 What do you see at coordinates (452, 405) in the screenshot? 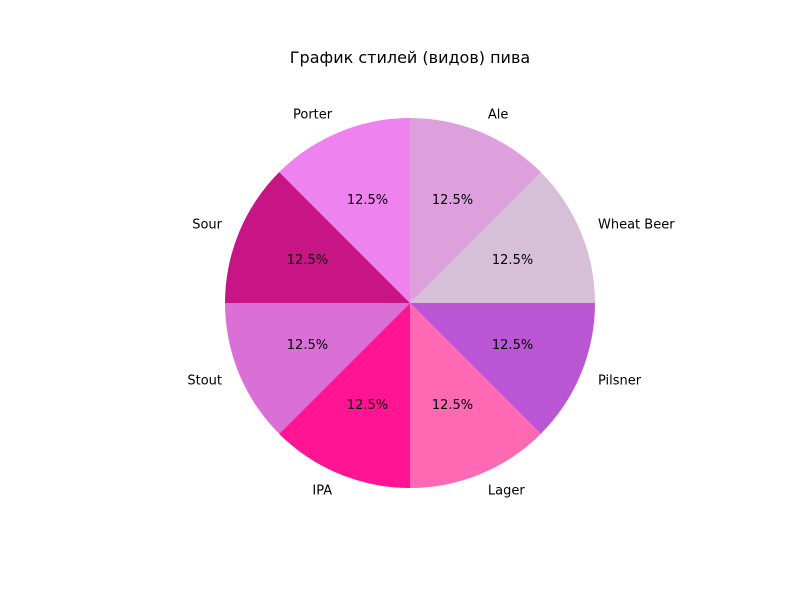
I see `percent-label-lager: 12.5%` at bounding box center [452, 405].